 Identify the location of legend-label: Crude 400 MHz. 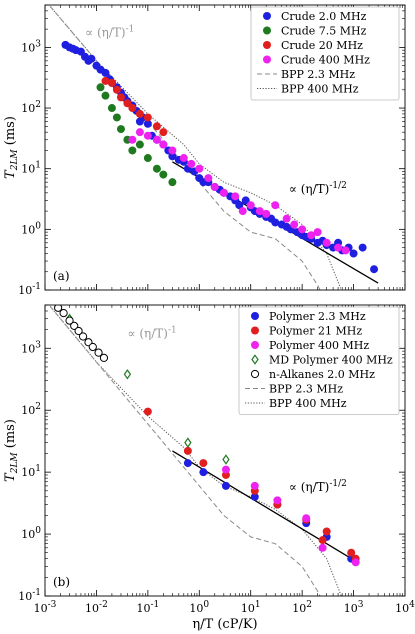
(325, 60).